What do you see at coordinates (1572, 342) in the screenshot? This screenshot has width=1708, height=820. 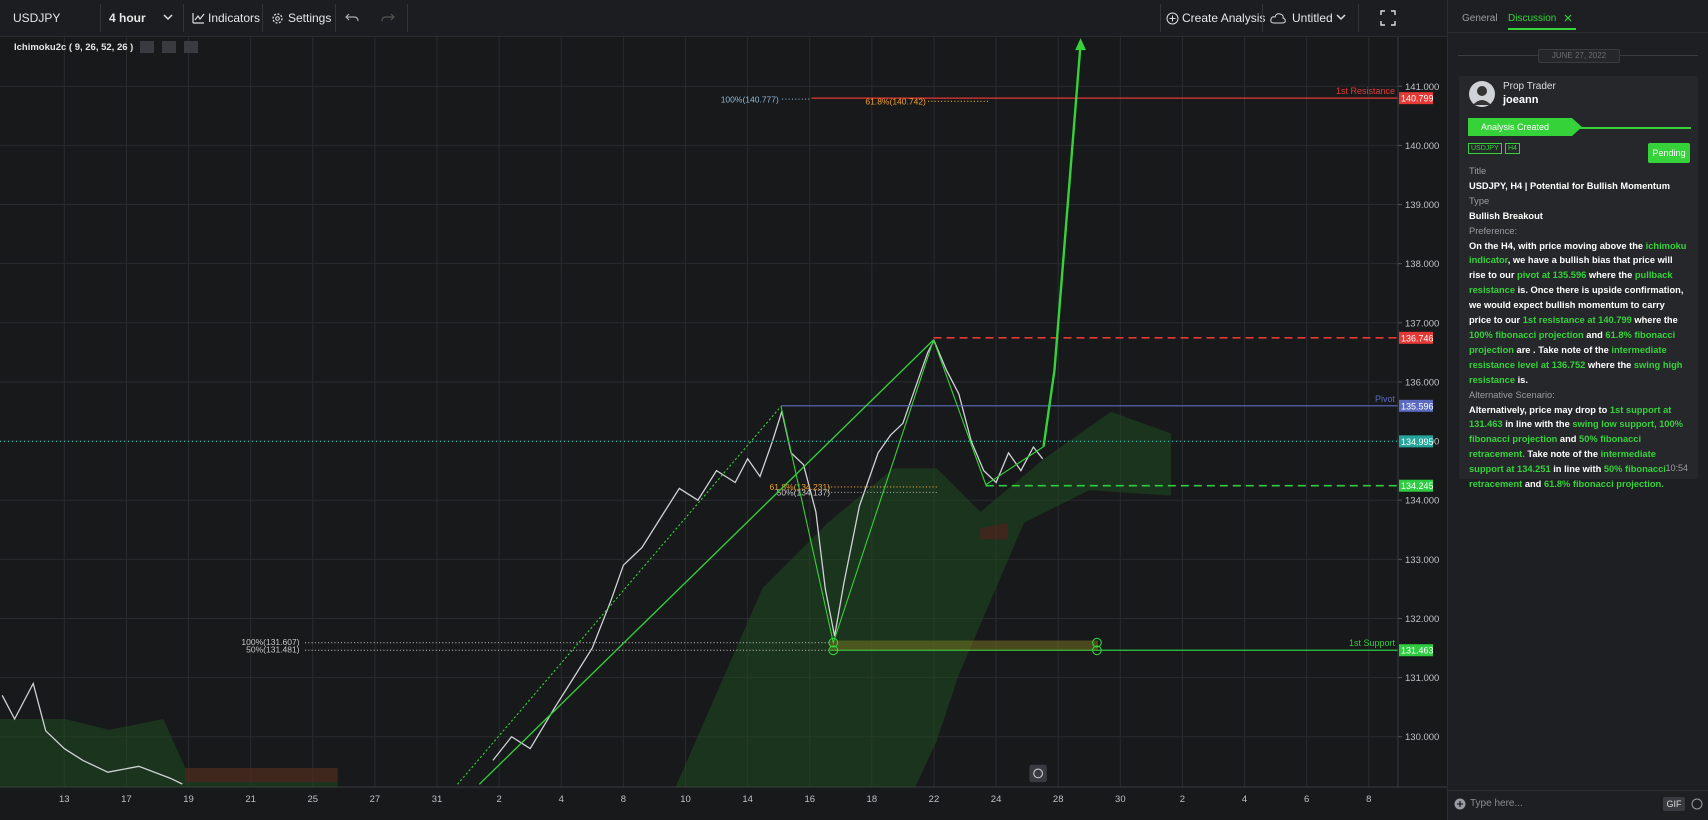 I see `highlight: 61.8% fibonacci projection` at bounding box center [1572, 342].